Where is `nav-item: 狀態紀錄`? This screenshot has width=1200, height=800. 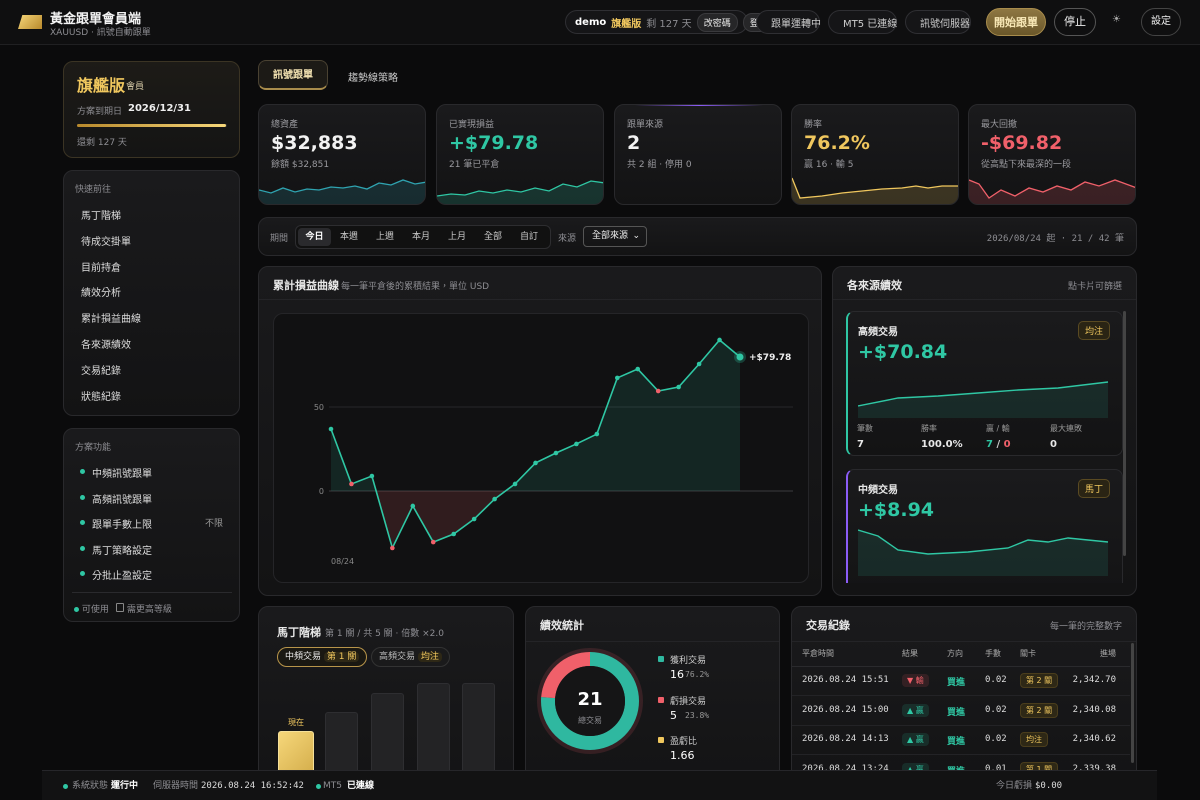 nav-item: 狀態紀錄 is located at coordinates (101, 397).